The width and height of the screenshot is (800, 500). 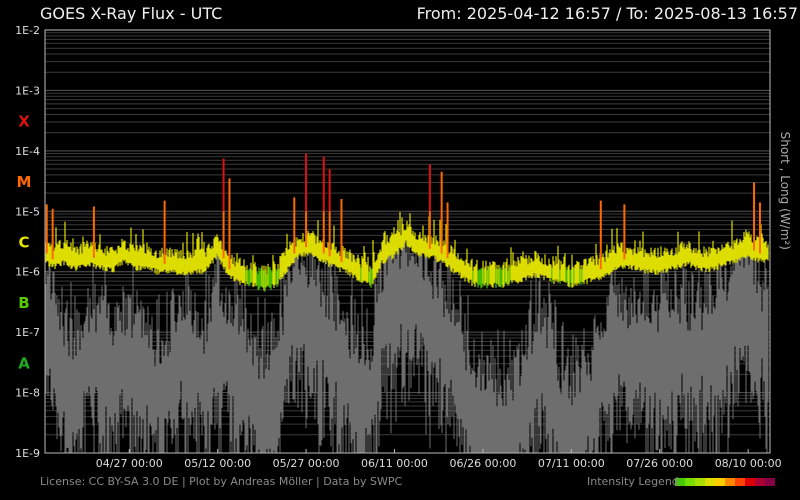 What do you see at coordinates (482, 463) in the screenshot?
I see `x-tick-label: 06/26 00:00` at bounding box center [482, 463].